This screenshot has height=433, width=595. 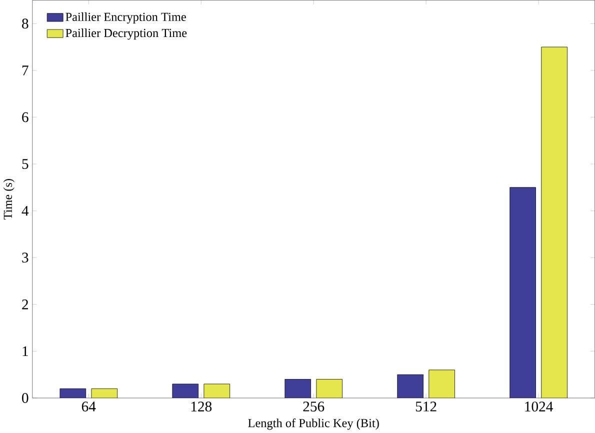 What do you see at coordinates (25, 397) in the screenshot?
I see `y-tick-label: 0` at bounding box center [25, 397].